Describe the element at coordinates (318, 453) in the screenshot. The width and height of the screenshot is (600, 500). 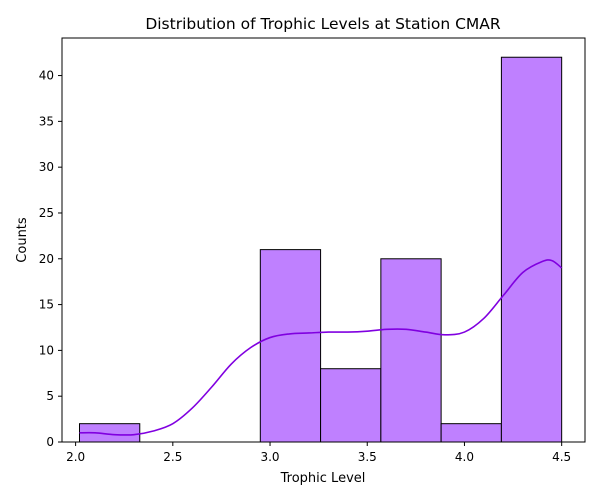
I see `x-axis-ticks: 2.0 2.5 3.0 3.5 4.0 4.5` at that location.